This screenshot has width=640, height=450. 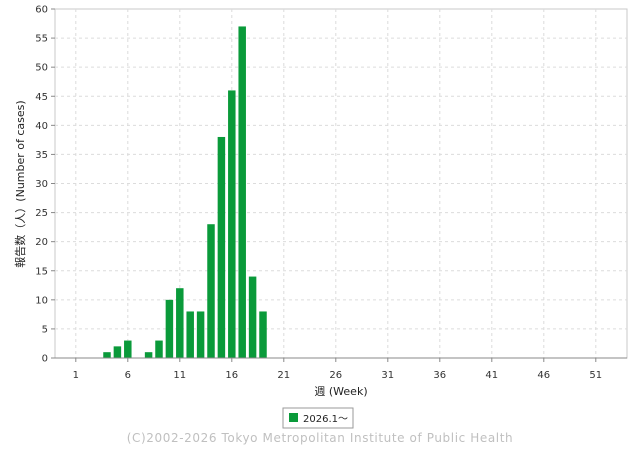 I want to click on x-tick-label: 16, so click(x=231, y=375).